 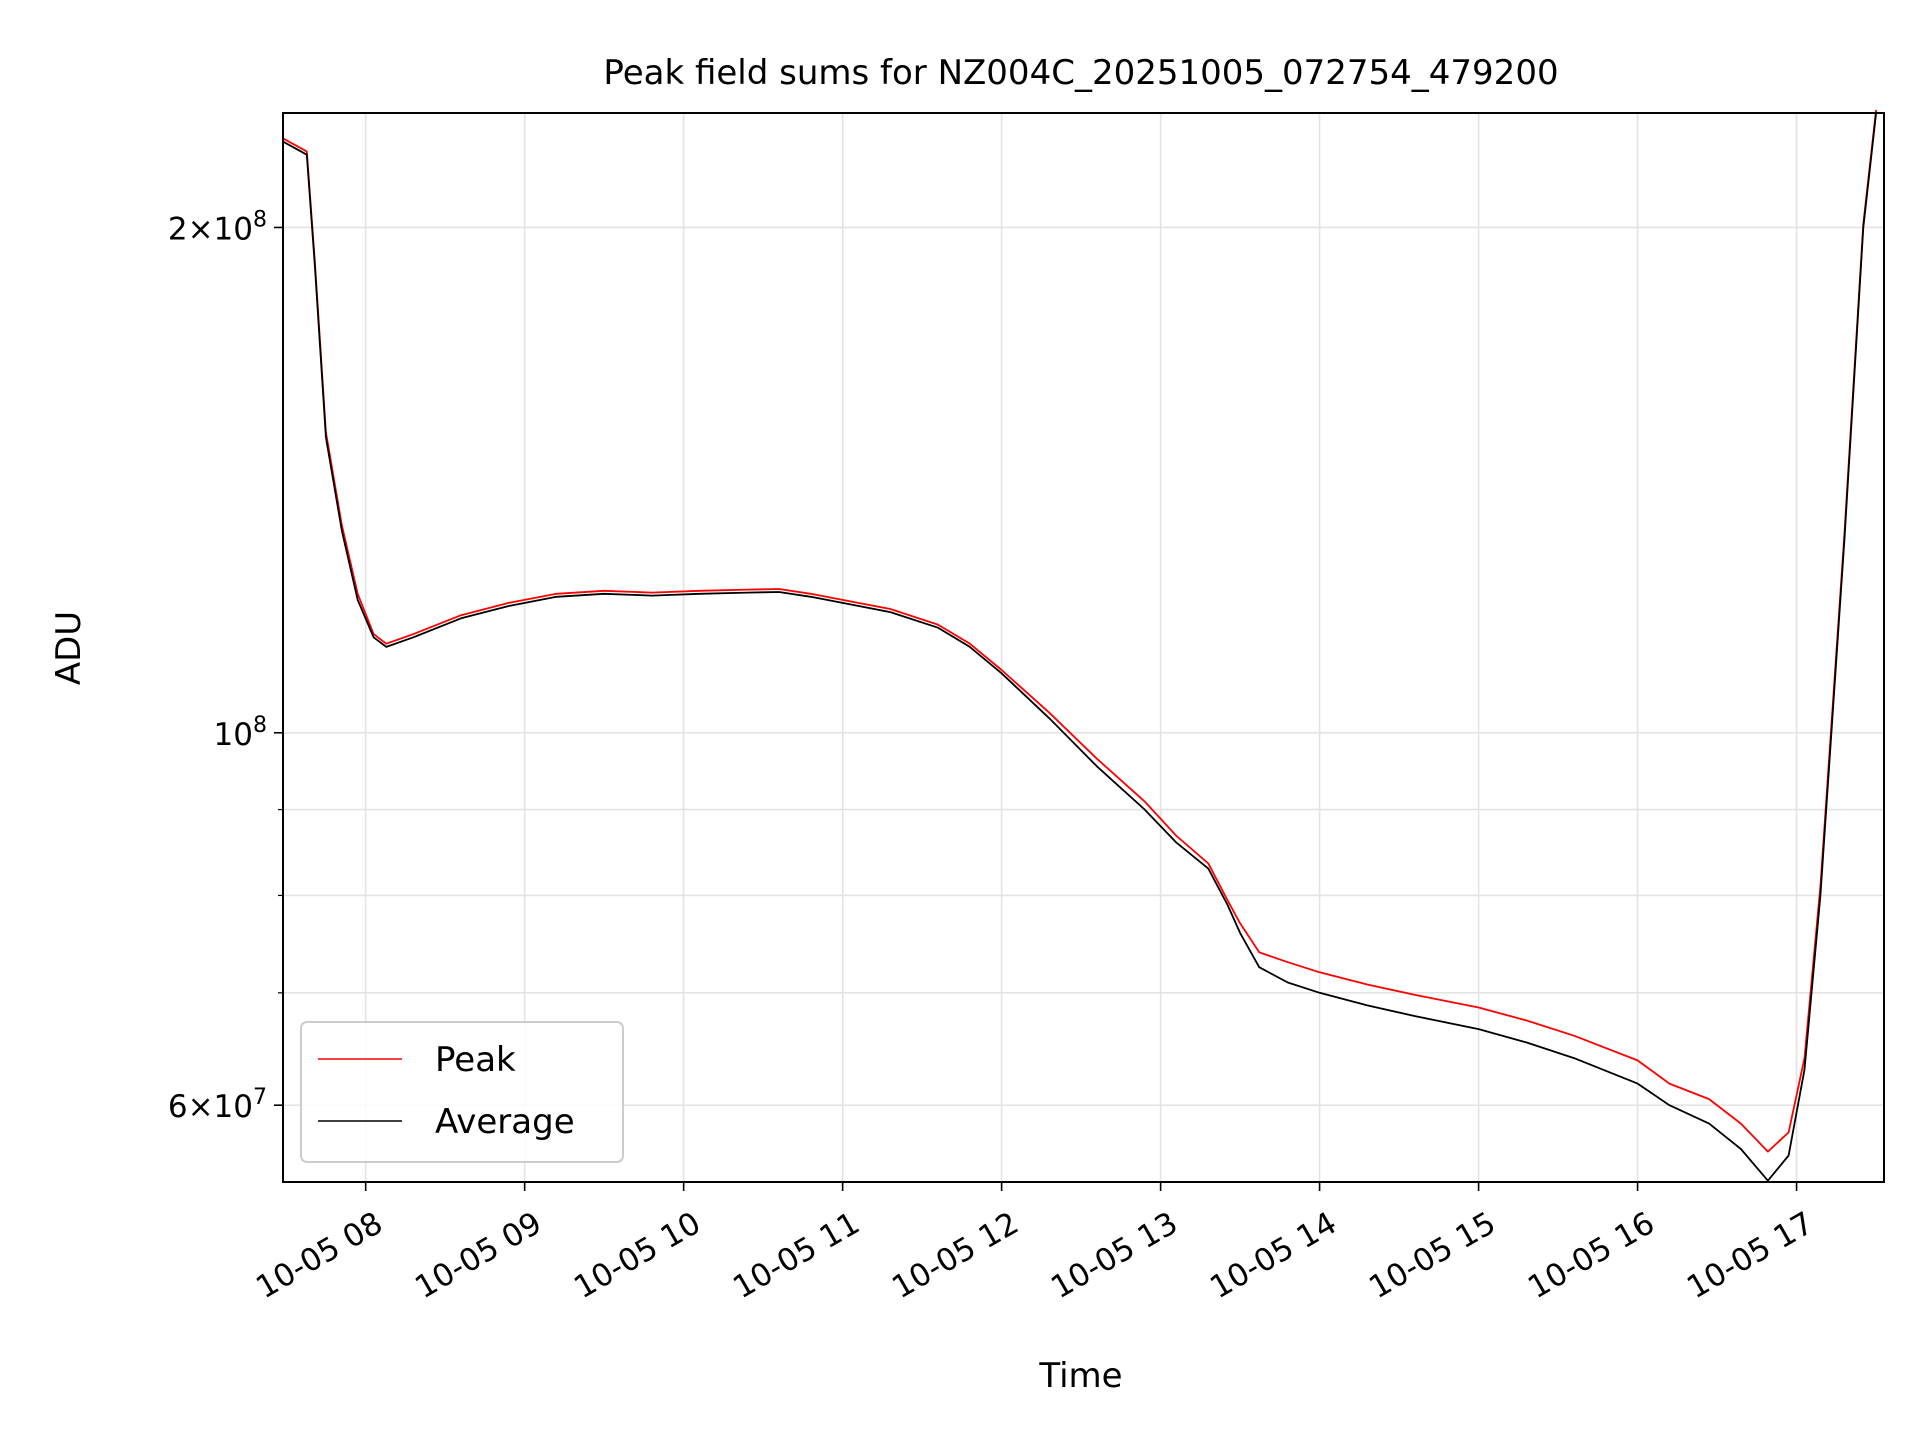 What do you see at coordinates (178, 229) in the screenshot?
I see `y-tick-mantissa: 2` at bounding box center [178, 229].